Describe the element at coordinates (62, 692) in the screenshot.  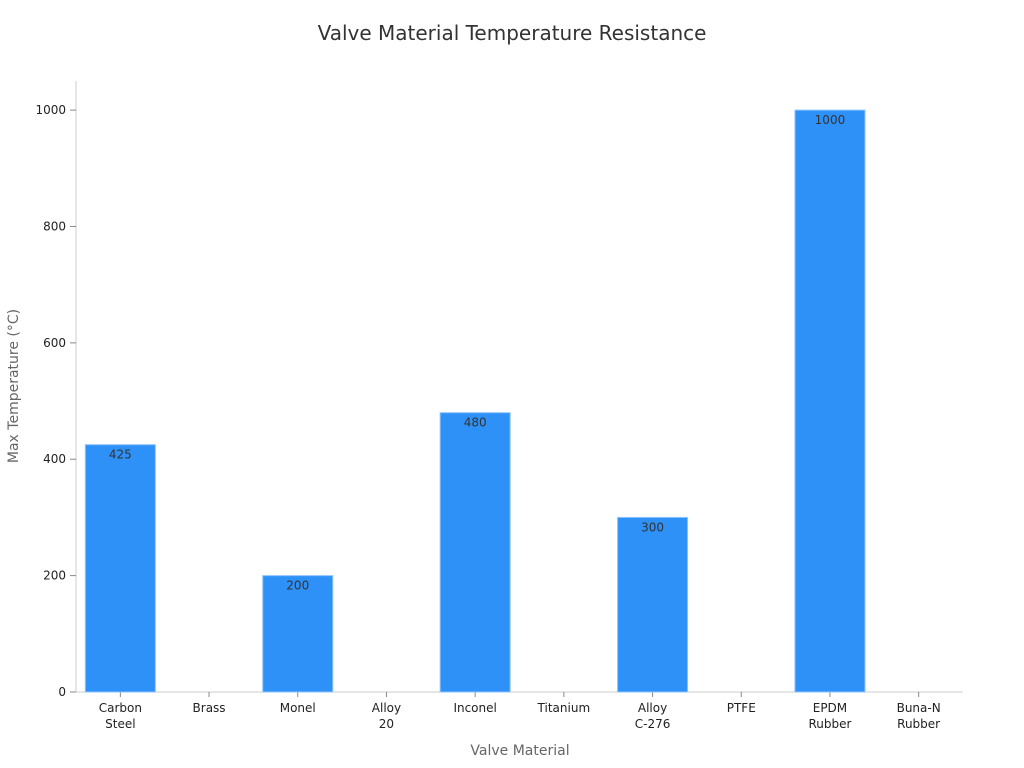
I see `y-tick-label: 0` at that location.